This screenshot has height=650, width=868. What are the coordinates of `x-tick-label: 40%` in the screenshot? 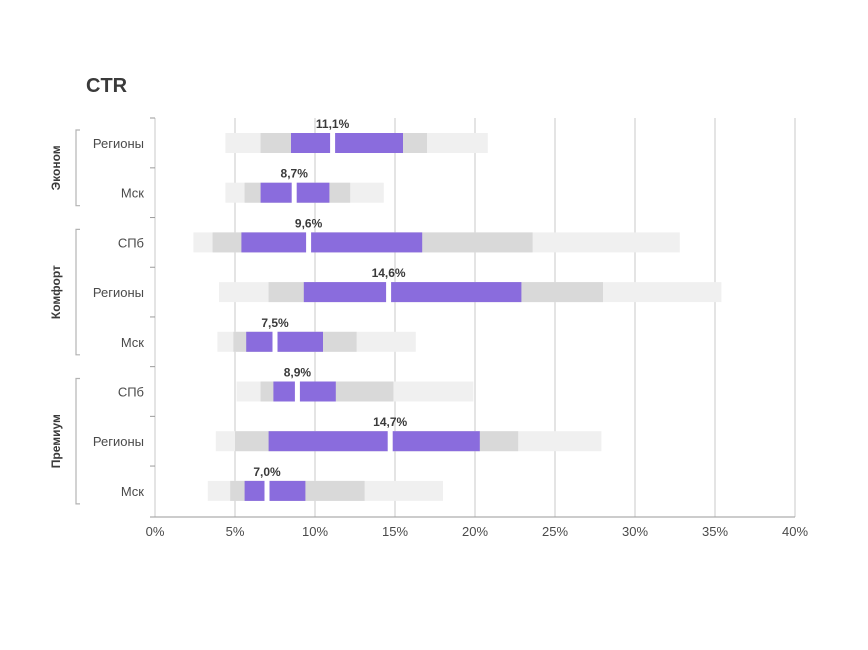 It's located at (795, 531).